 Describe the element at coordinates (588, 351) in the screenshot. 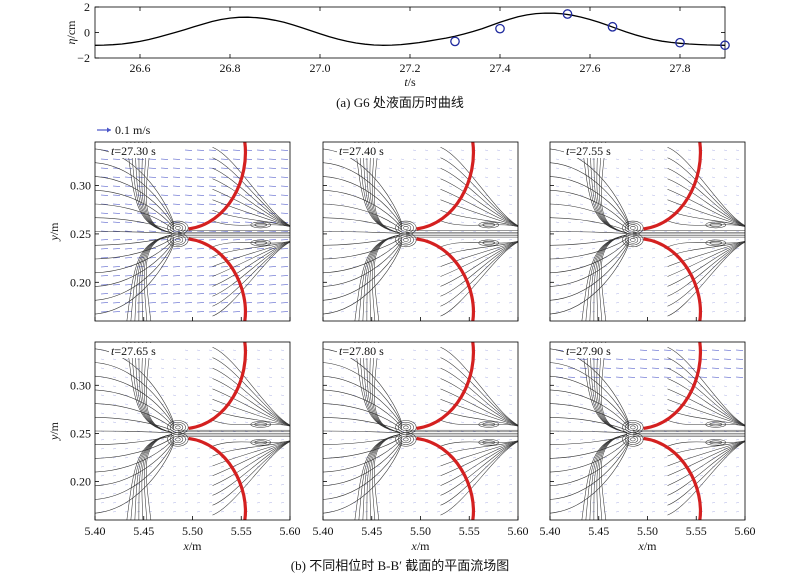

I see `panel-time-label: t=27.90 s` at that location.